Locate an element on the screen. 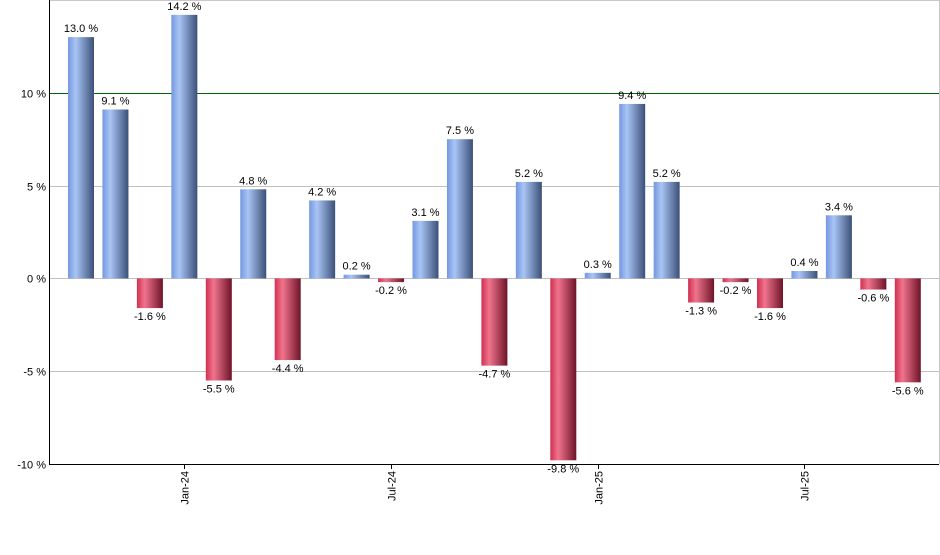  x-tick-label: Jan-25 is located at coordinates (600, 488).